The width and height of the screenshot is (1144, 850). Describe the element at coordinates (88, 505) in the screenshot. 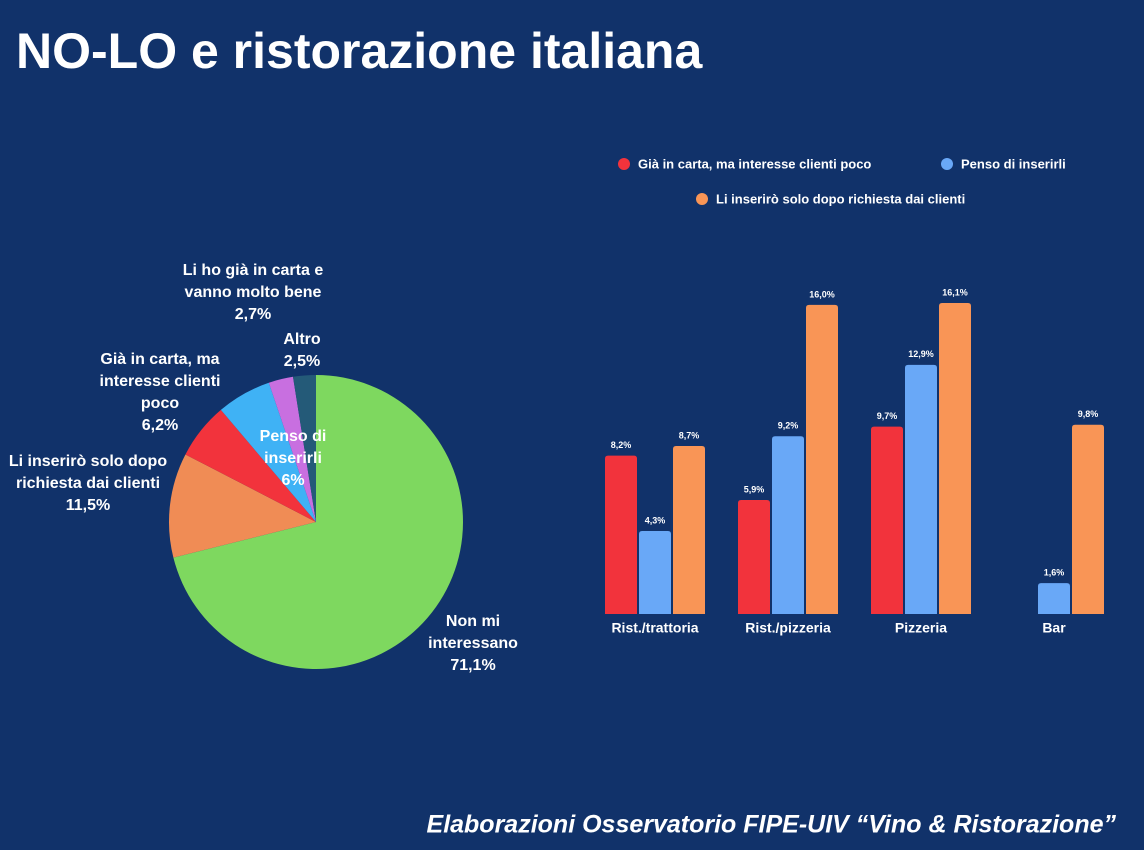

I see `pie-value-label: 11,5%` at that location.